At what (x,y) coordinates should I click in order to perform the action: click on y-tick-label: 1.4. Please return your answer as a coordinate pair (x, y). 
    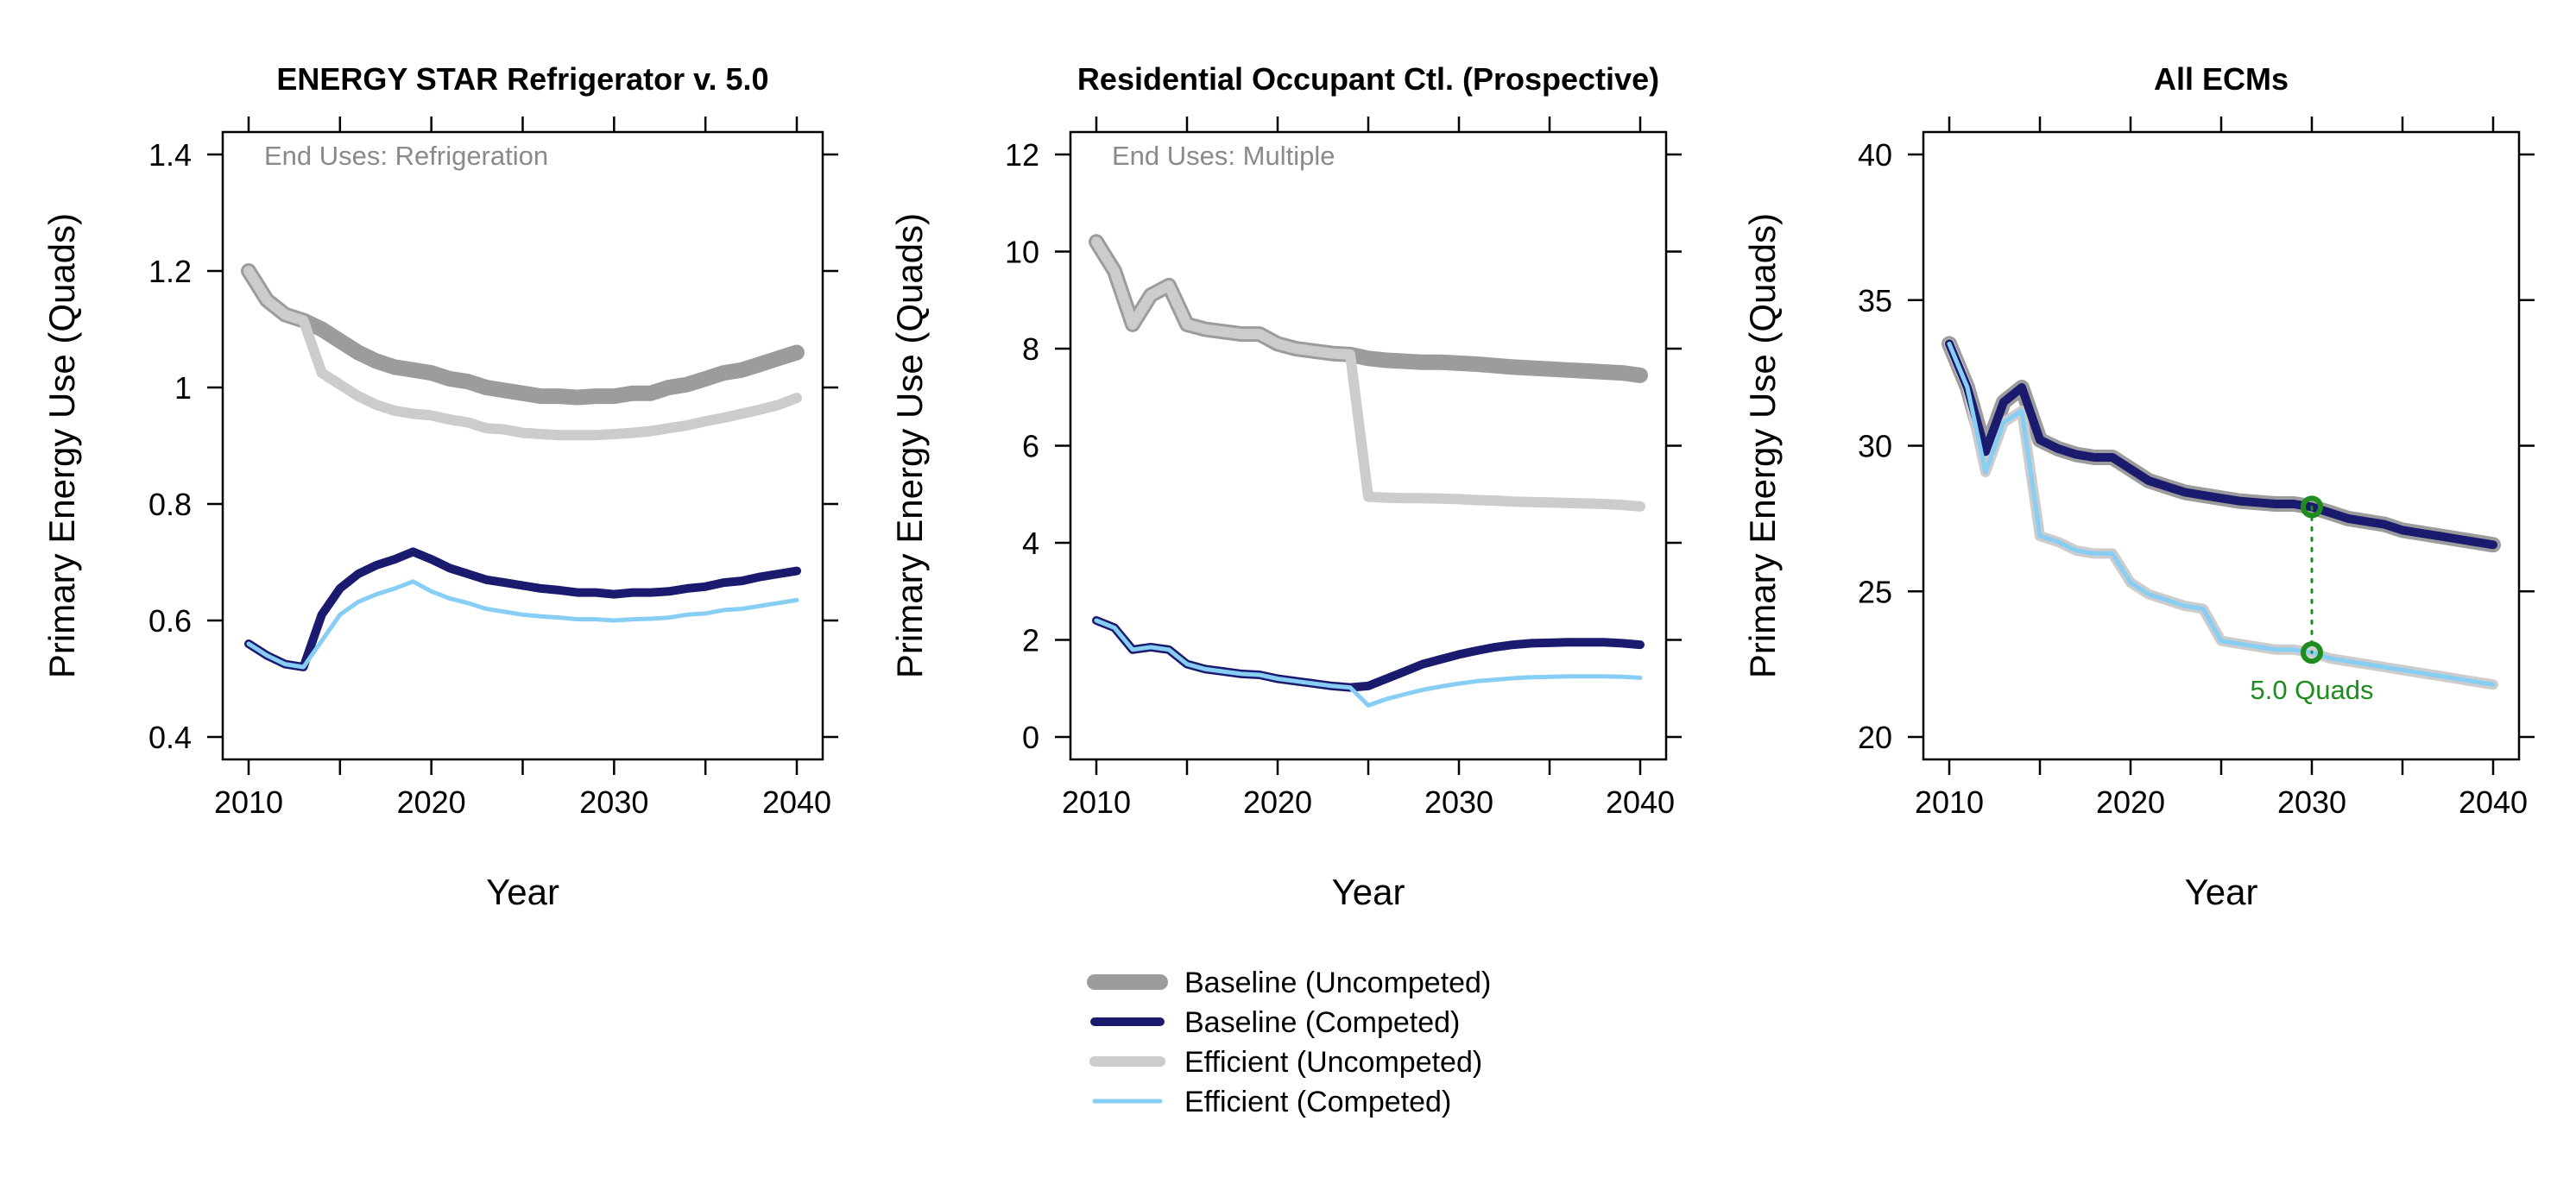
    Looking at the image, I should click on (170, 155).